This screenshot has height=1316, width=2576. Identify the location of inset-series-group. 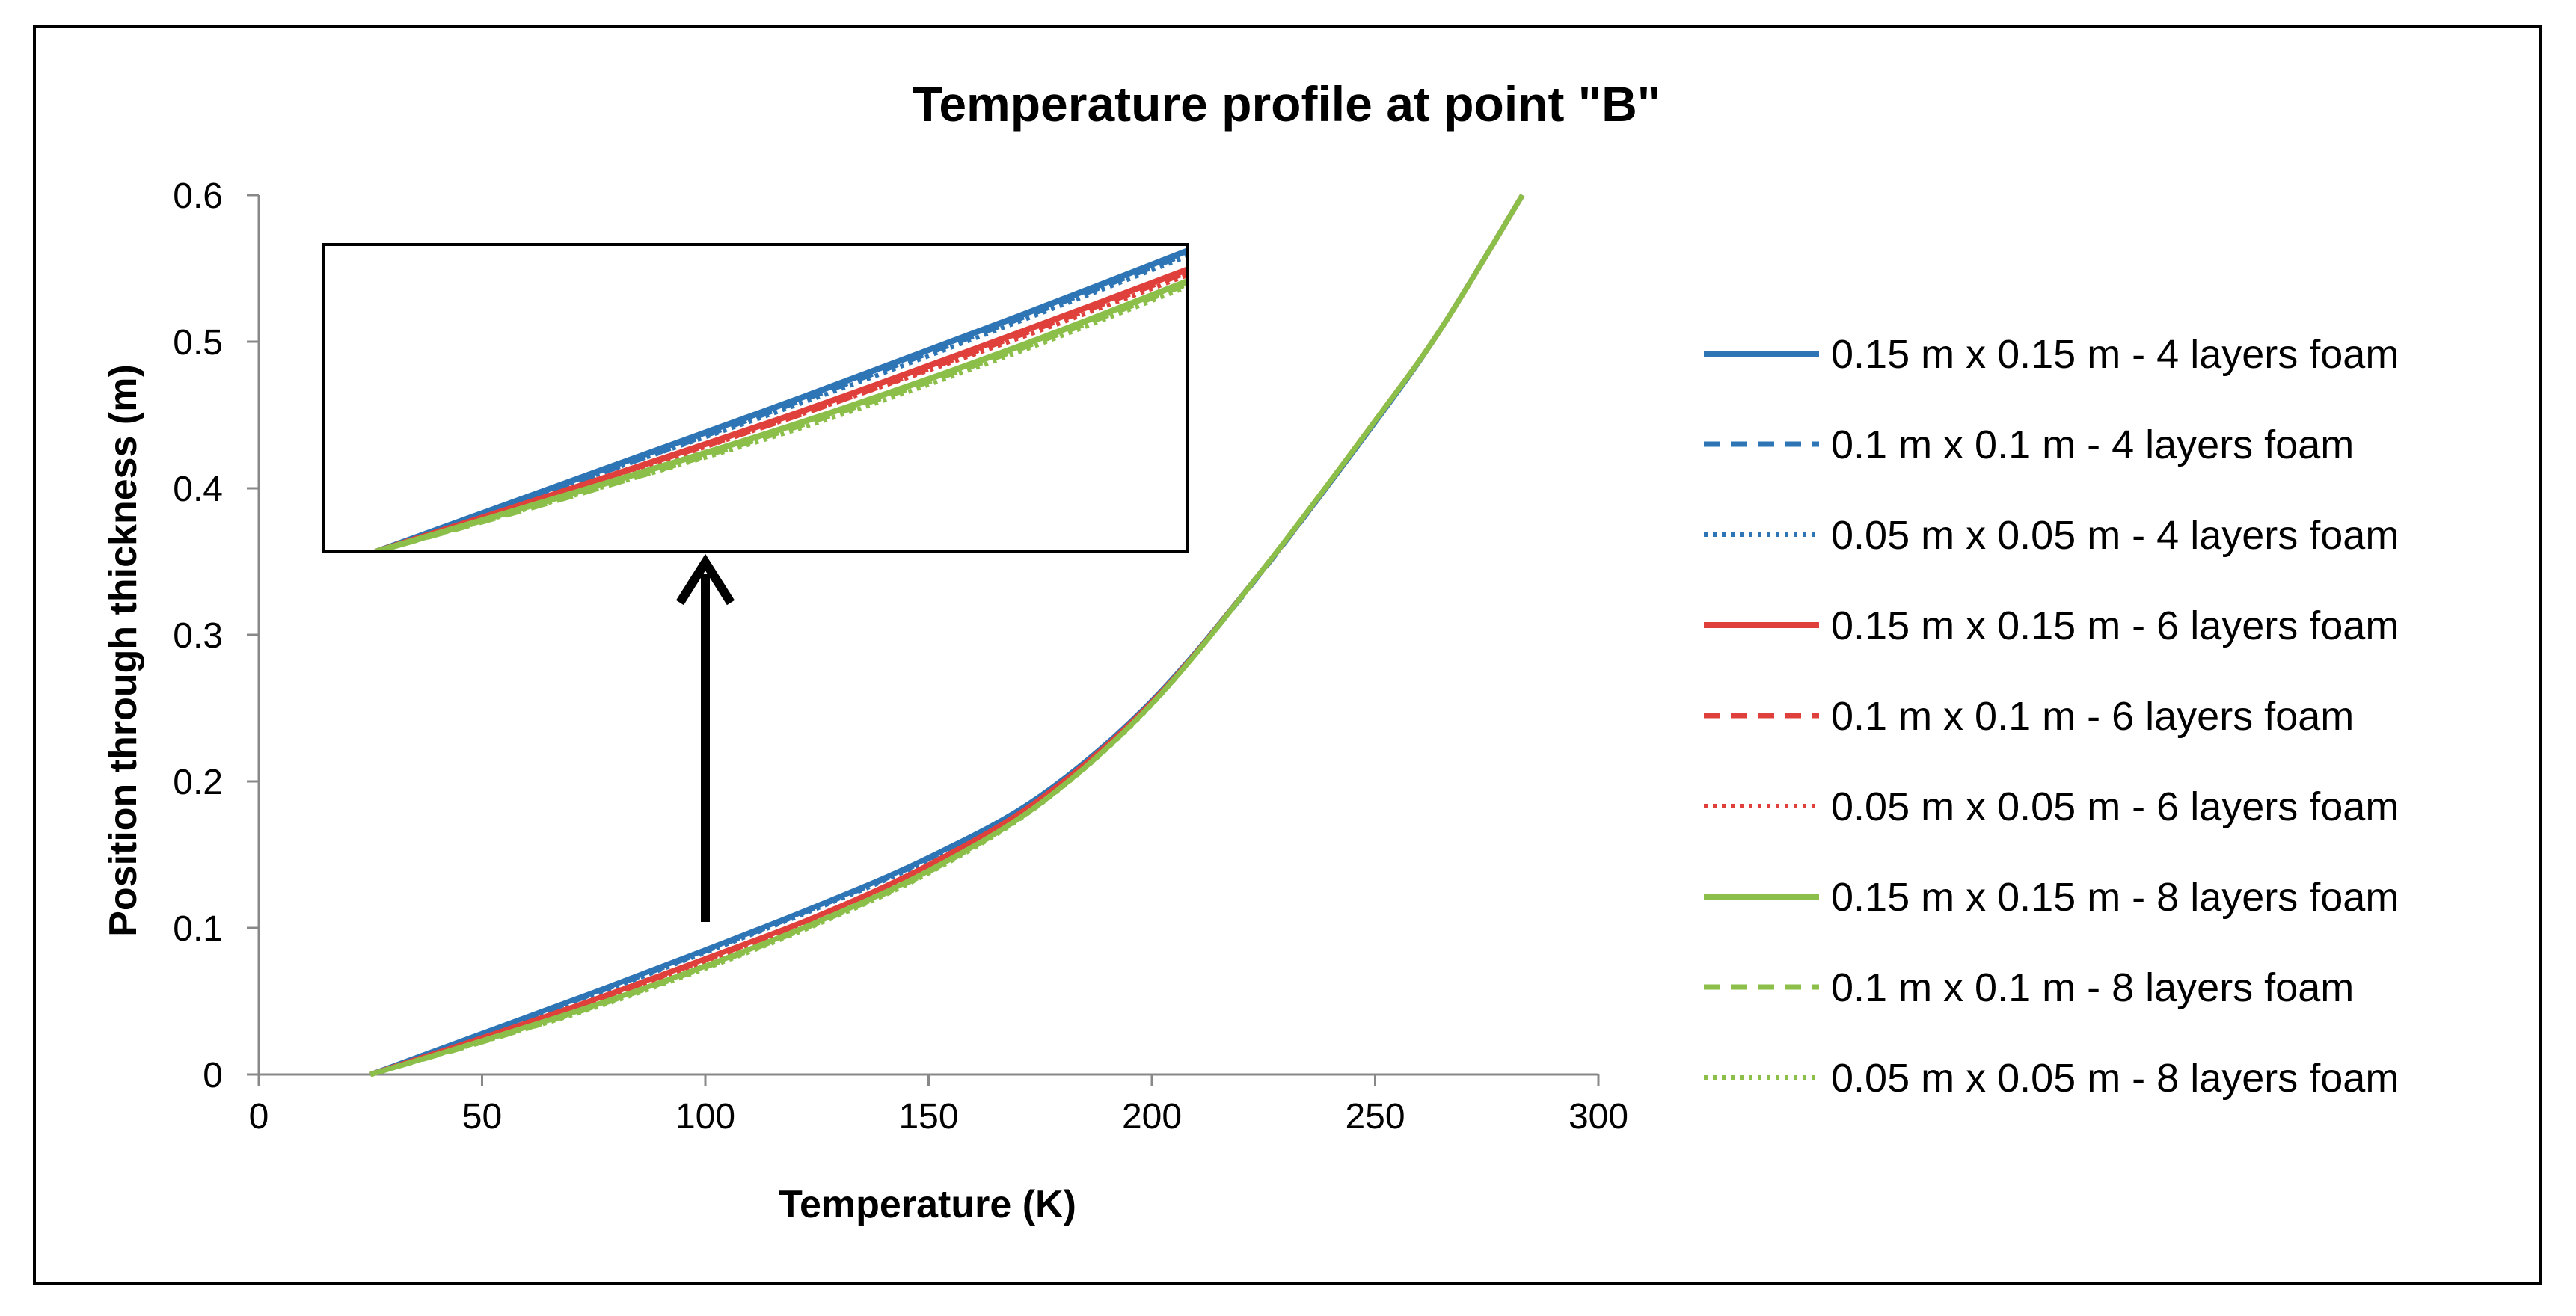
(781, 399).